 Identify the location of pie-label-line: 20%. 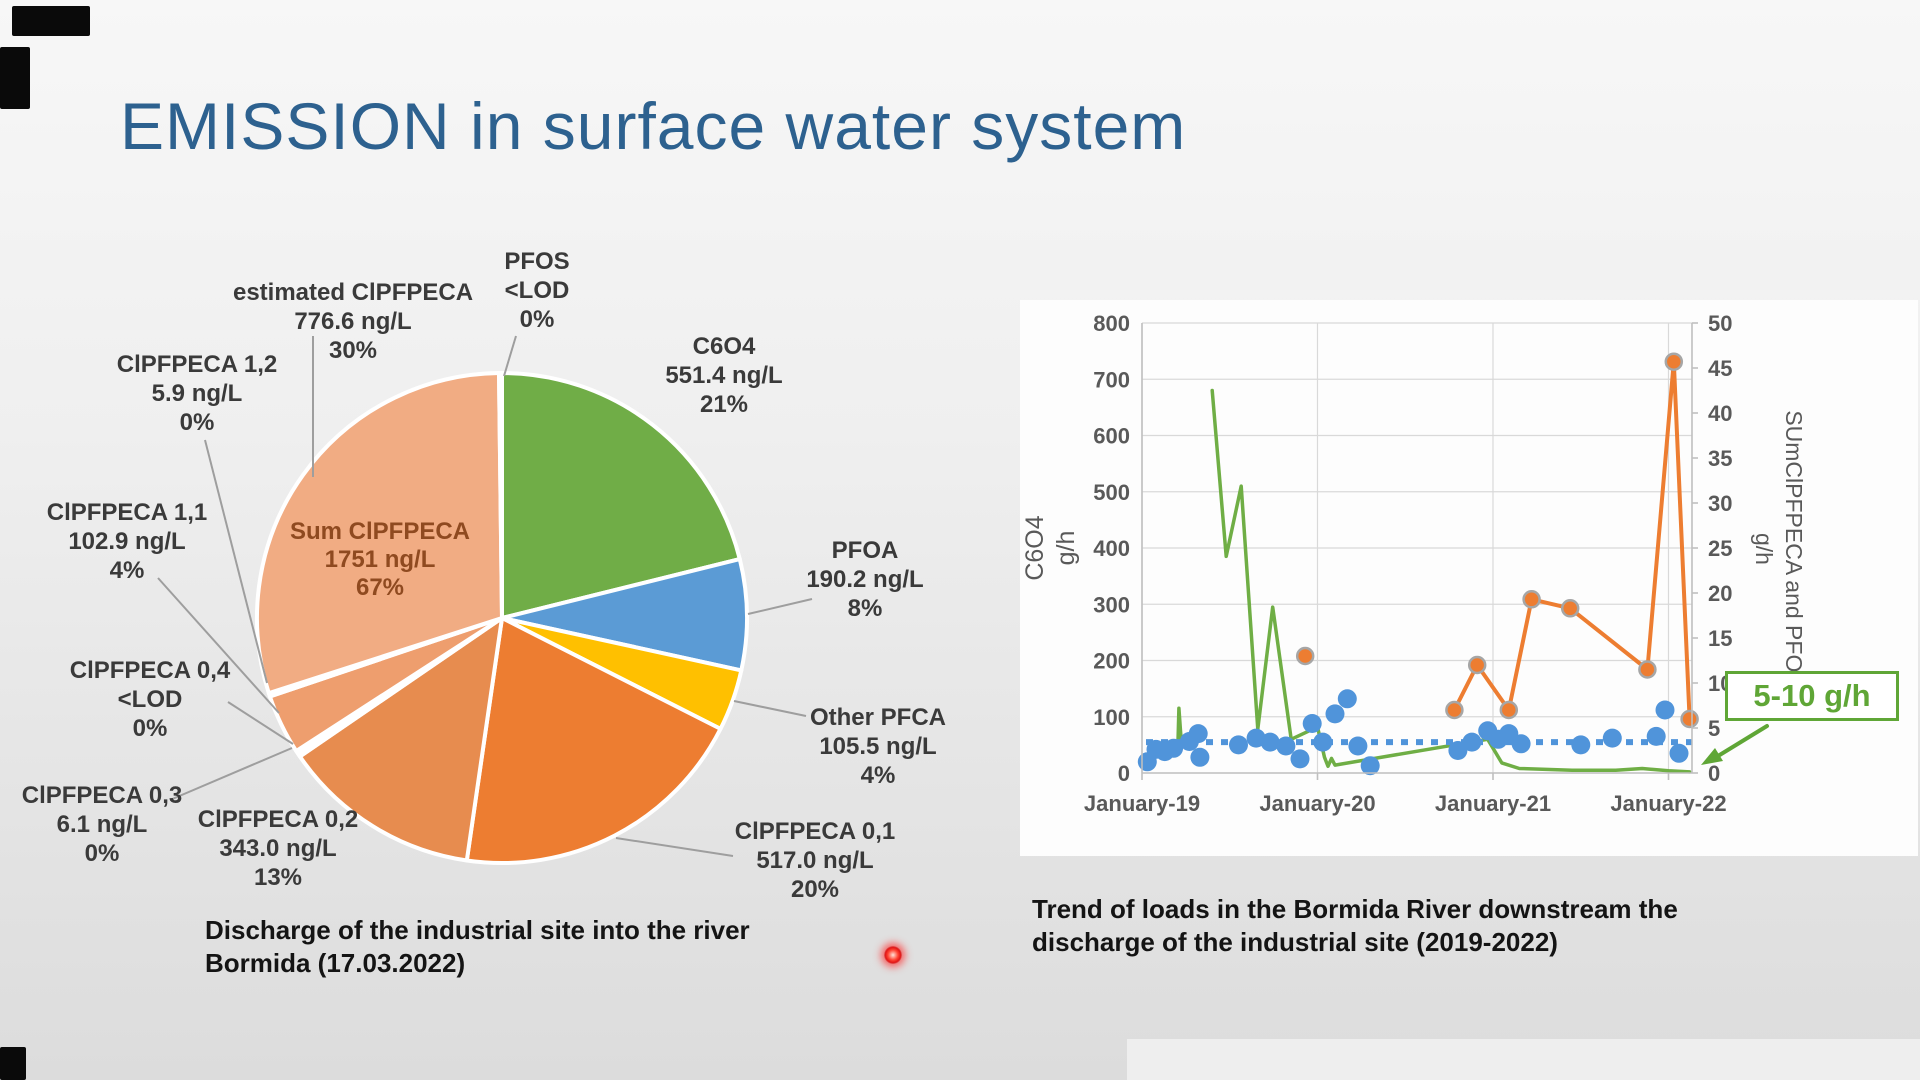
(815, 889).